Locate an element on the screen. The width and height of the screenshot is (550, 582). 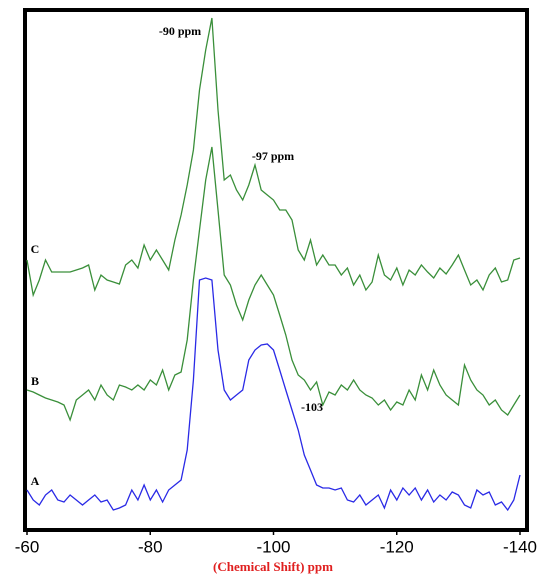
annotation: -97 ppm is located at coordinates (273, 156).